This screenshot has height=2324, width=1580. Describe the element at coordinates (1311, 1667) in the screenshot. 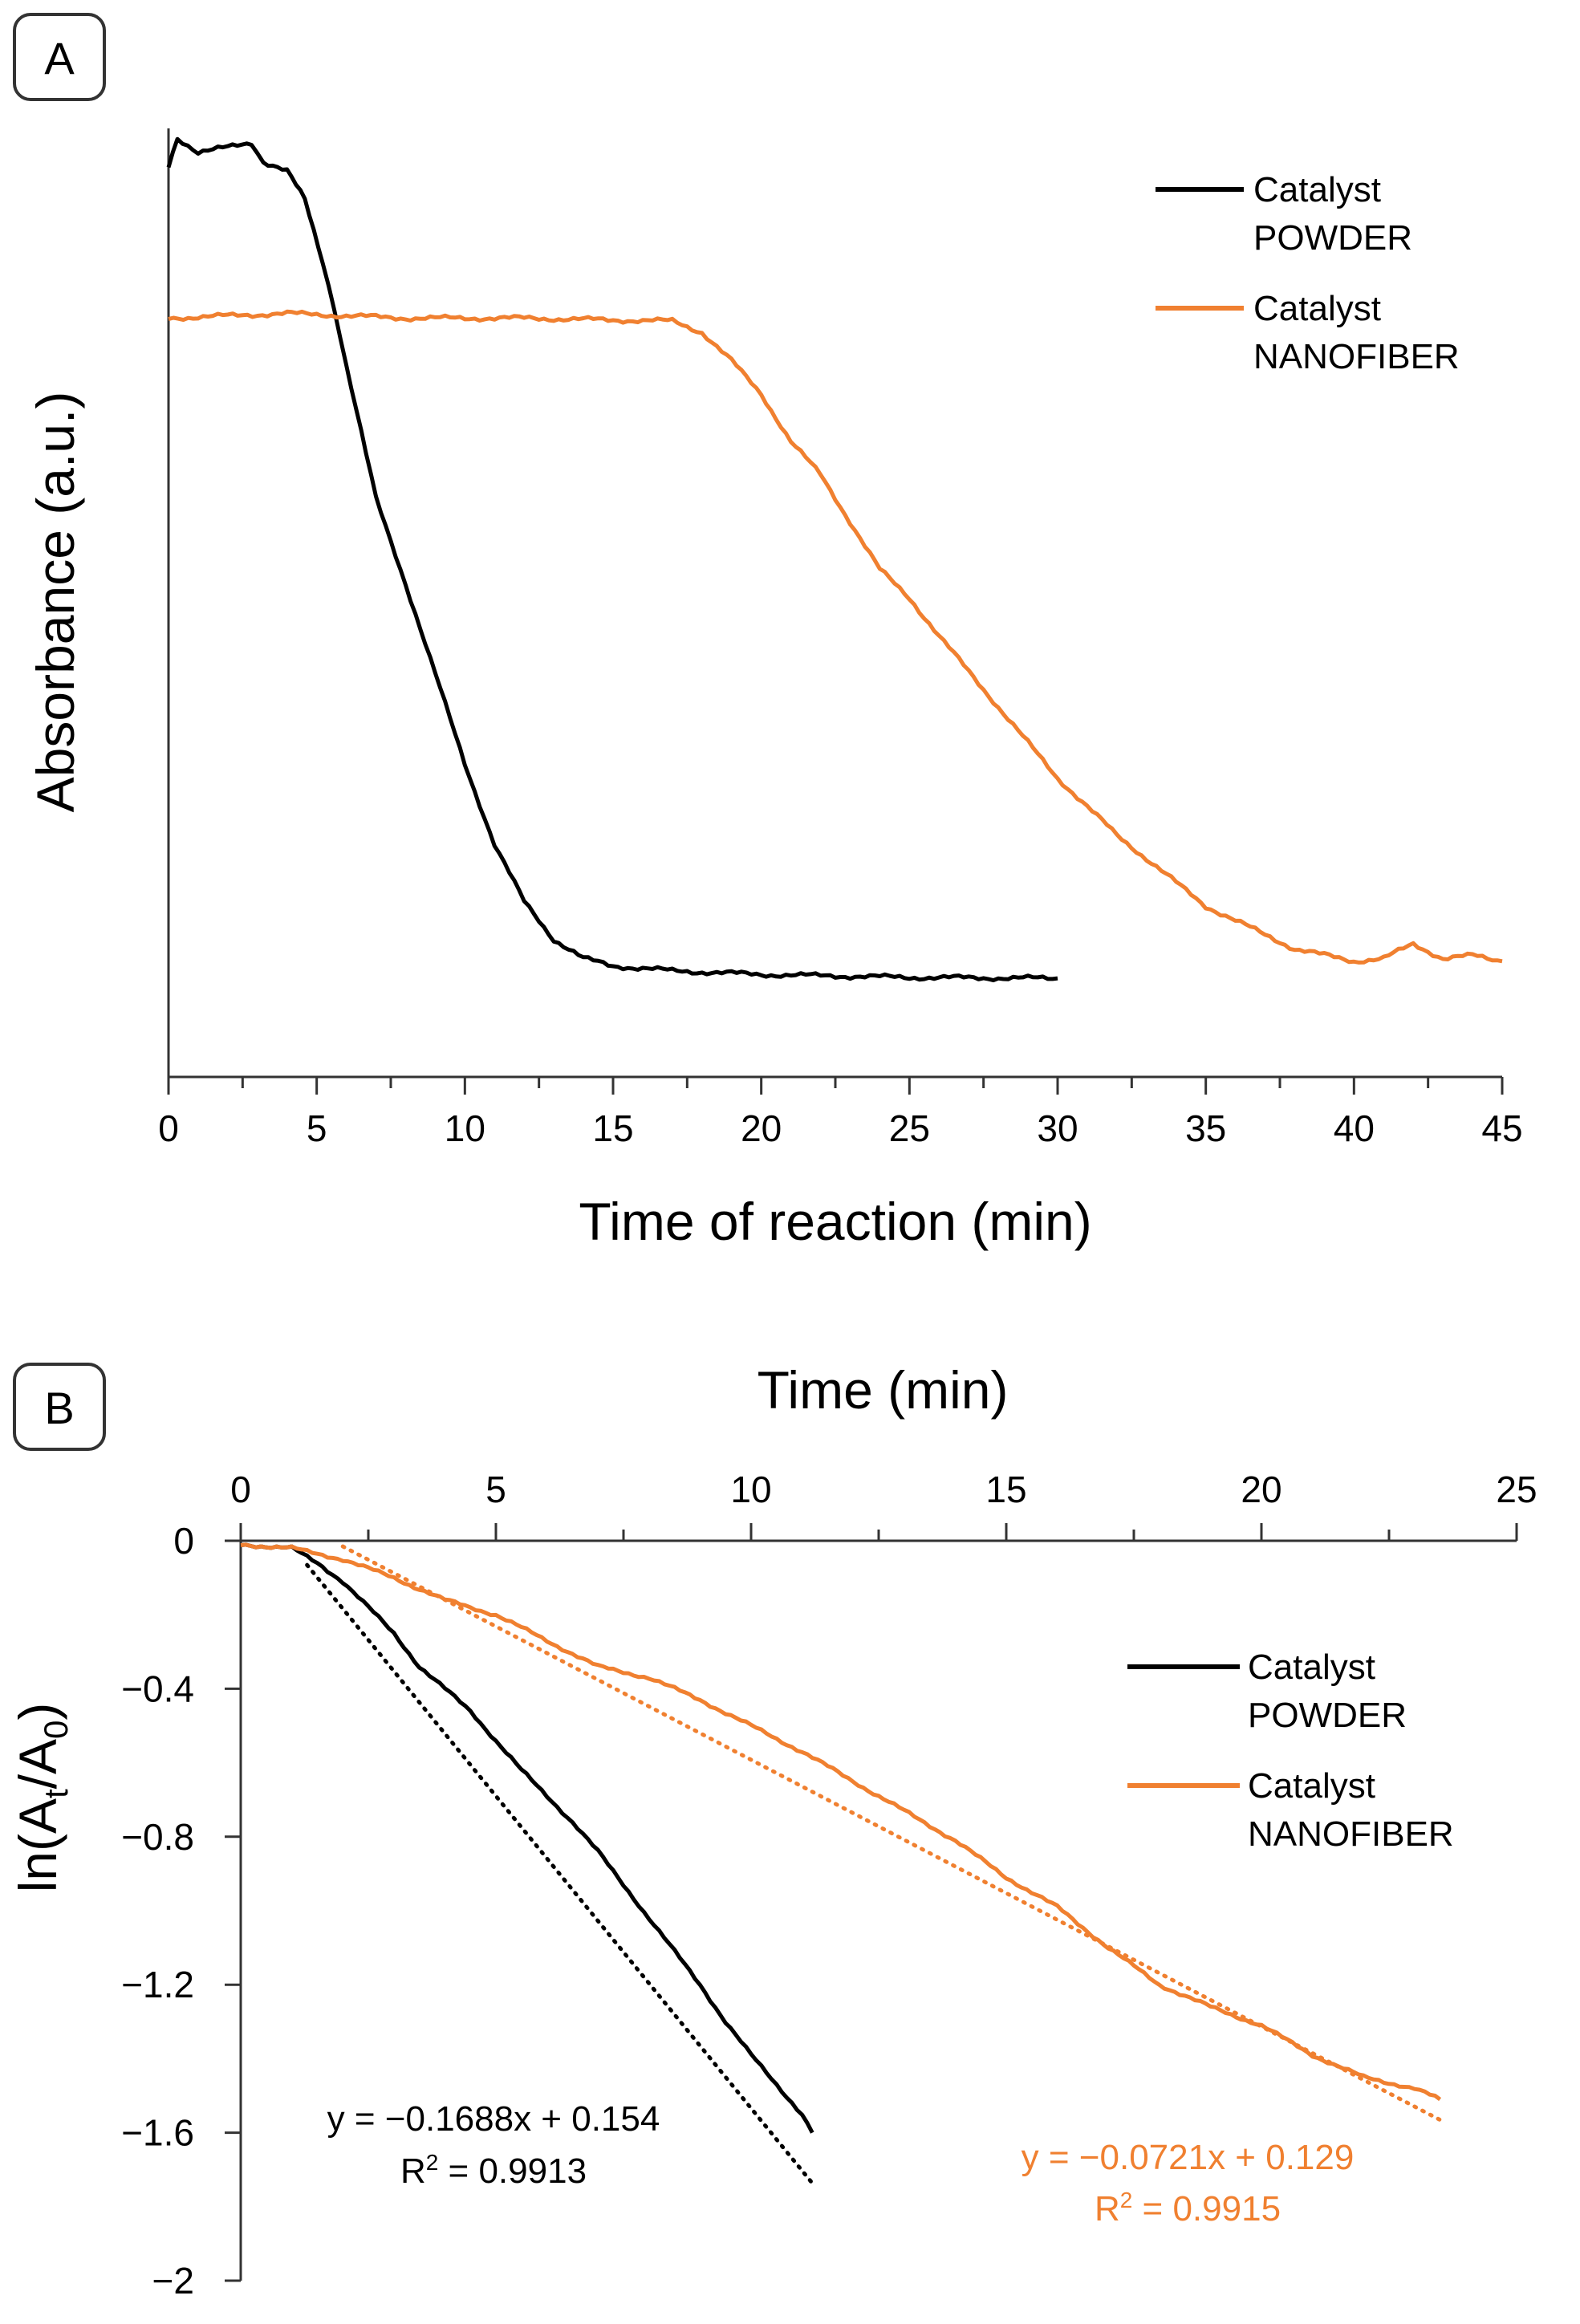

I see `panel-b-legend-label-powder-line1: Catalyst` at that location.